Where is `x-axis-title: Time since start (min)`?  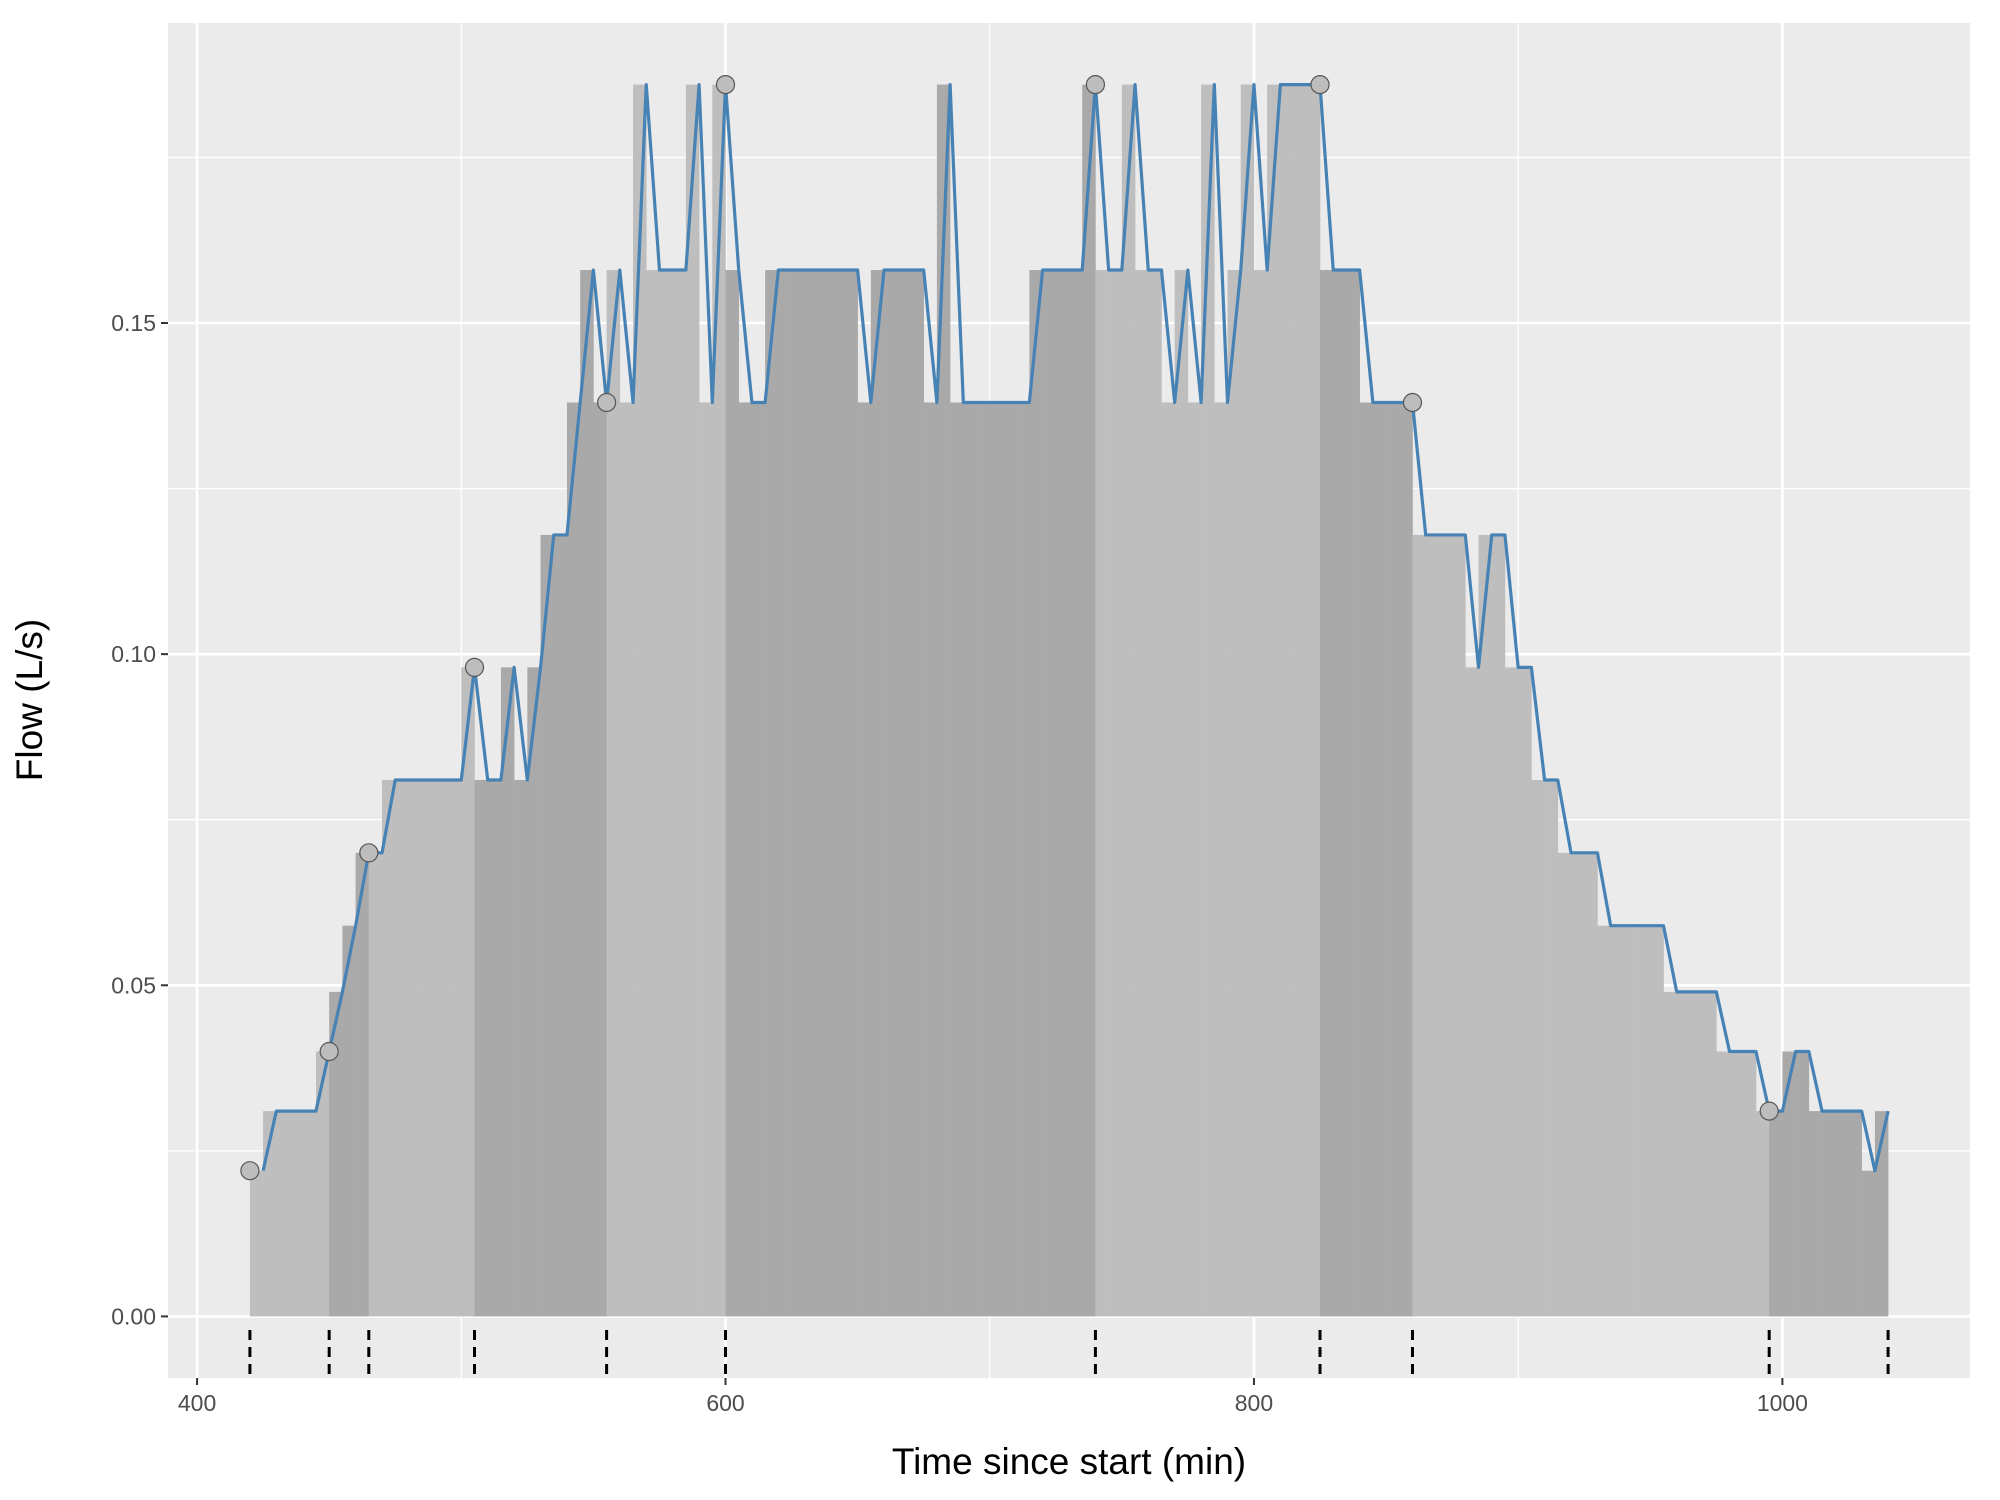
x-axis-title: Time since start (min) is located at coordinates (1069, 1461).